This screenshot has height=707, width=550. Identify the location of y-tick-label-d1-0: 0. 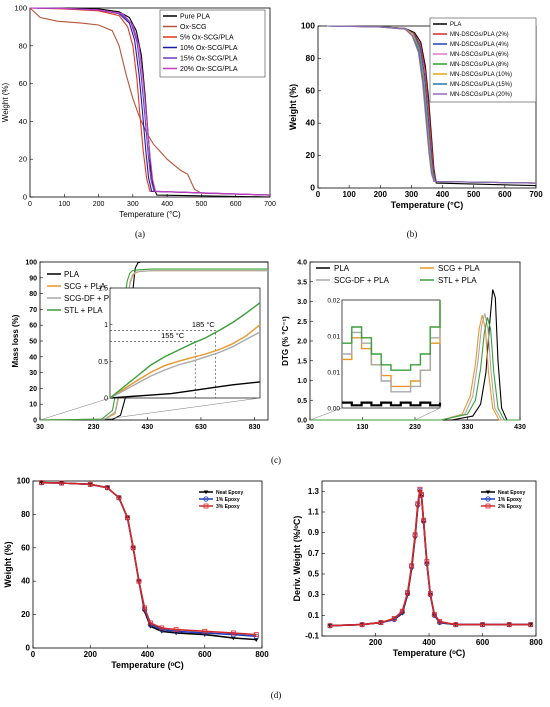
(28, 648).